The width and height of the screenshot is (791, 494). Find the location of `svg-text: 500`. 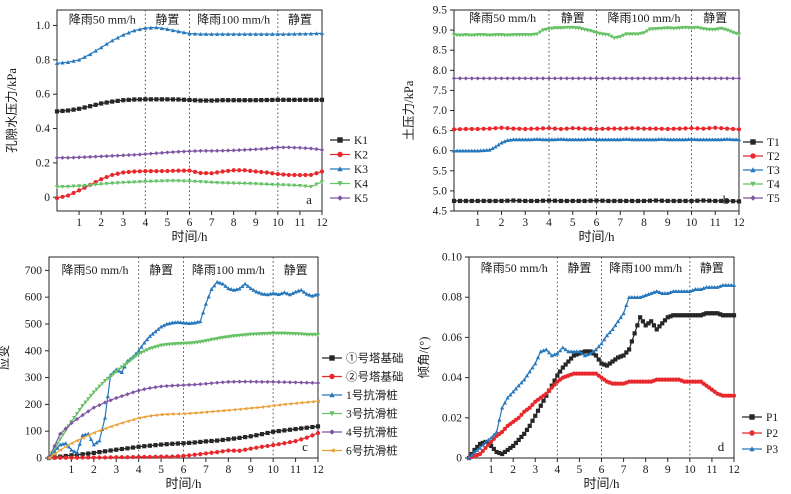

svg-text: 500 is located at coordinates (34, 325).